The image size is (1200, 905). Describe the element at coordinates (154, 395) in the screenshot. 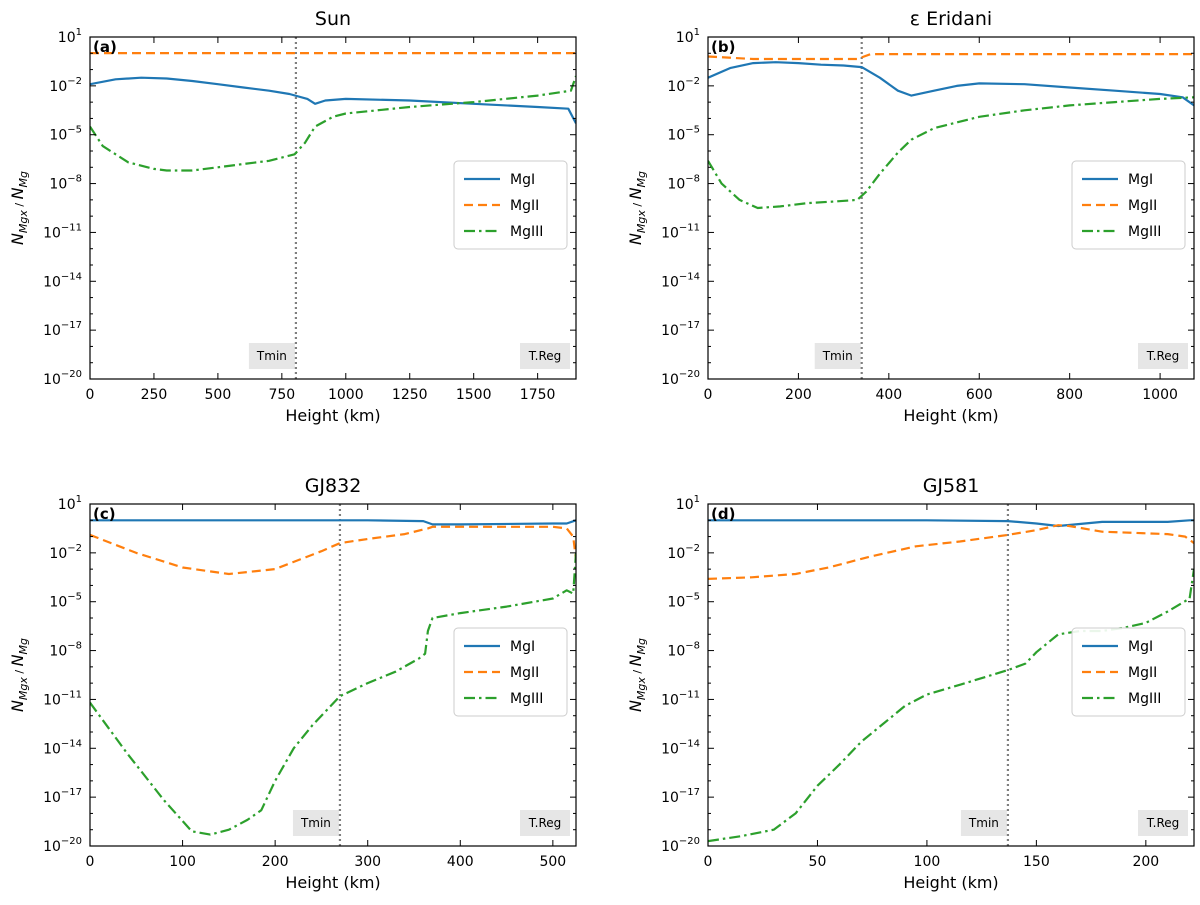

I see `x-tick-label: 250` at that location.